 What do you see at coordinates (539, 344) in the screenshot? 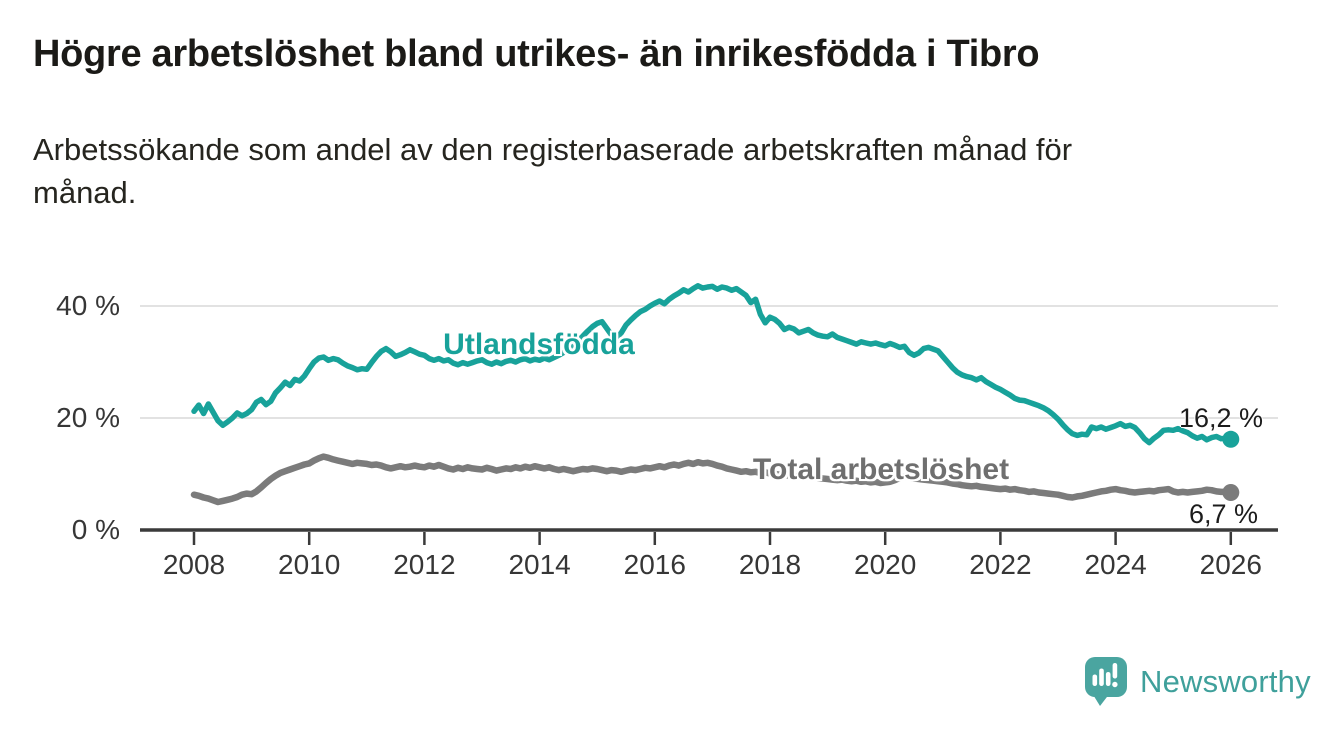
I see `series-label-utlandsfodda: Utlandsfödda` at bounding box center [539, 344].